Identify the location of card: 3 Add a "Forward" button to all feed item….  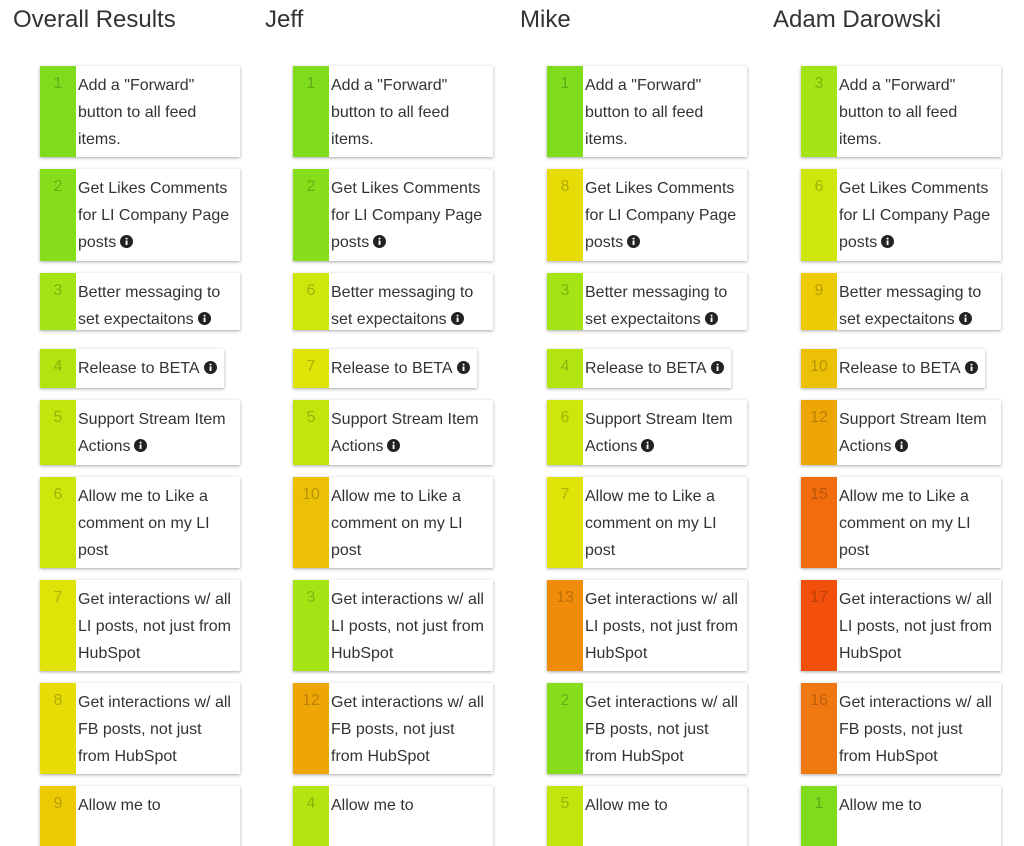
(901, 111).